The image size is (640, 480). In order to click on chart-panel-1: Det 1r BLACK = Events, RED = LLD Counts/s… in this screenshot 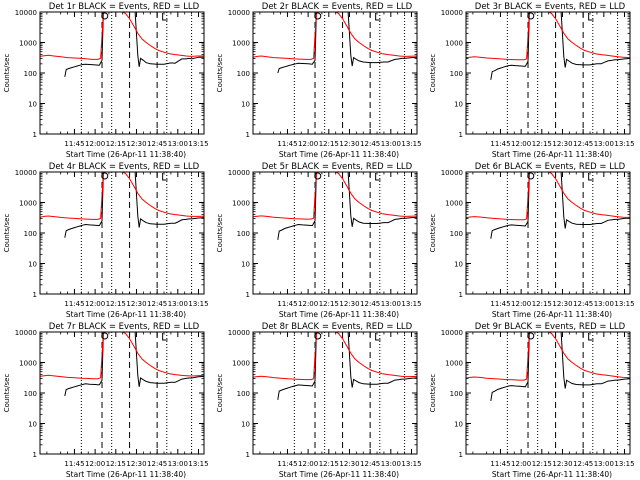, I will do `click(106, 80)`.